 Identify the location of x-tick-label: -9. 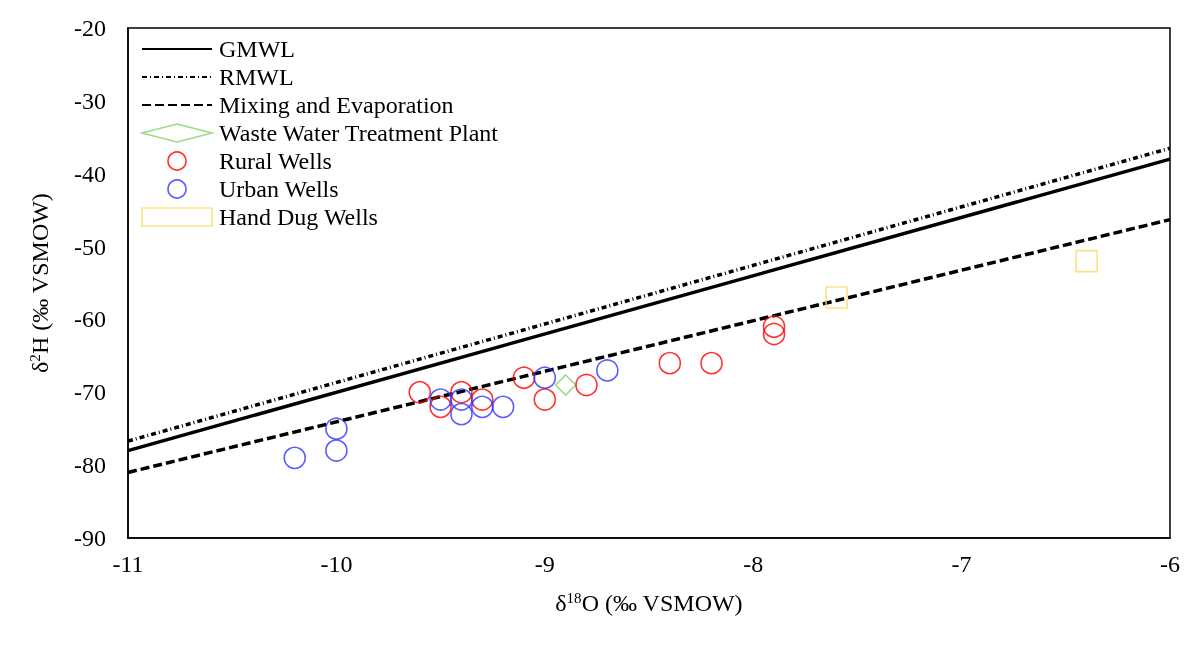
(544, 564).